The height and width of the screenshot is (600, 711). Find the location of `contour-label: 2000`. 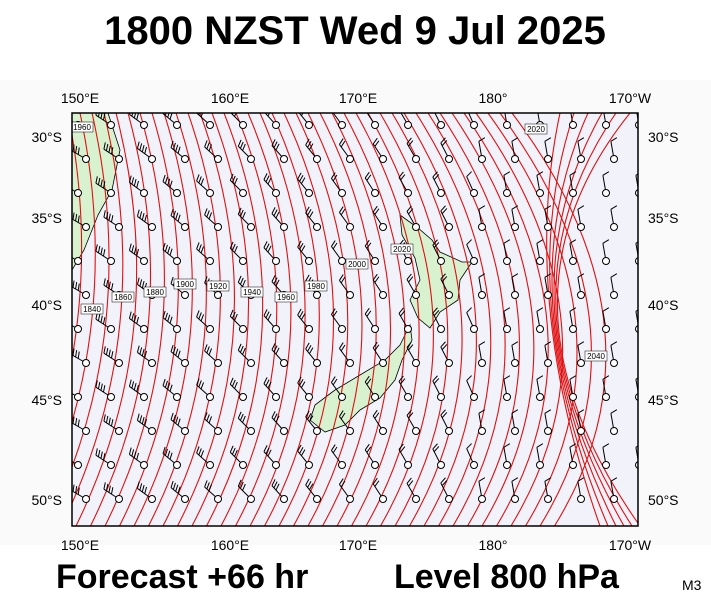

contour-label: 2000 is located at coordinates (357, 264).